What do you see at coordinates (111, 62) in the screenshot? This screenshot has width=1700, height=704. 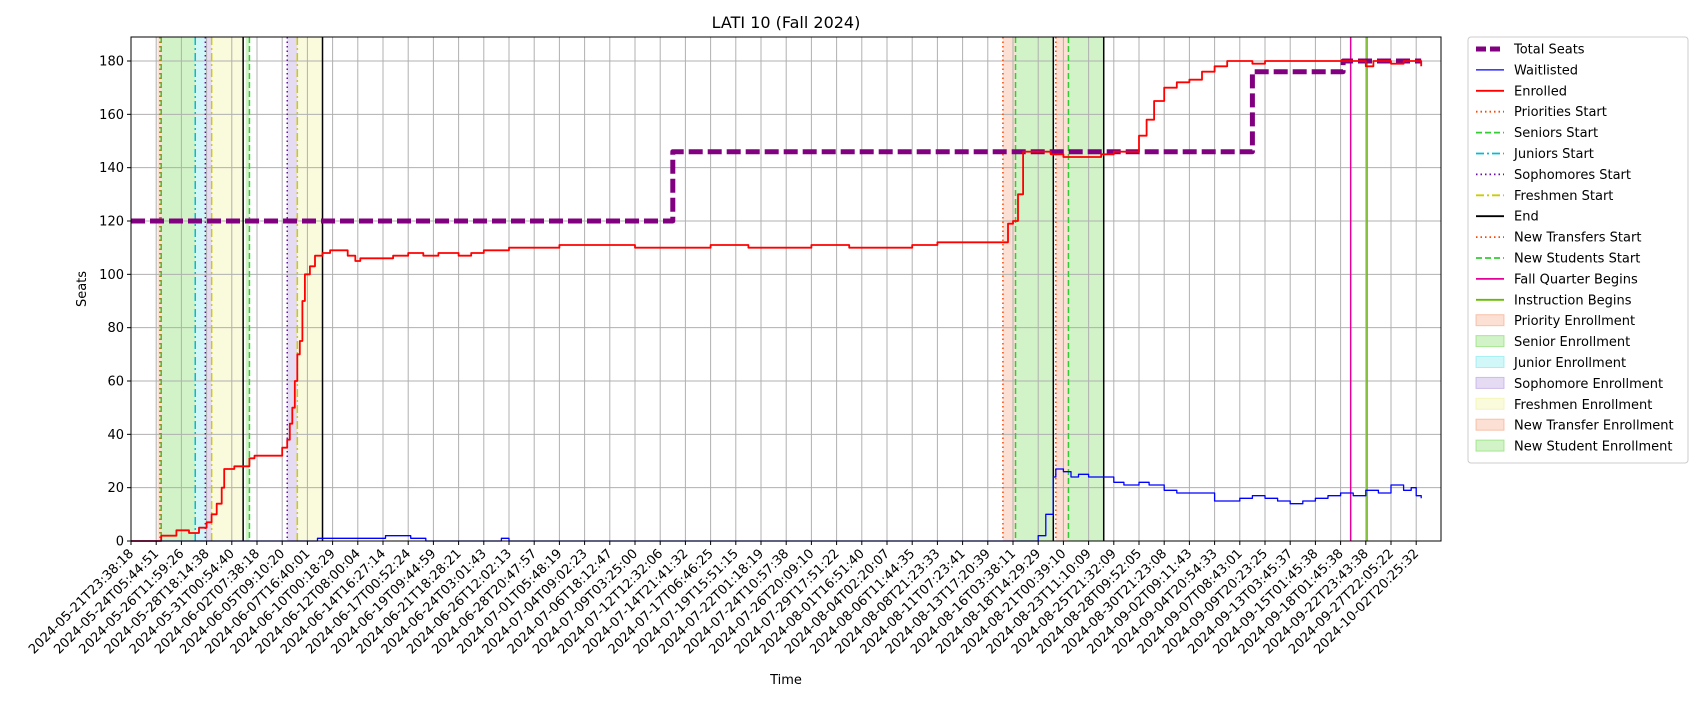 I see `y-tick-label: 180` at bounding box center [111, 62].